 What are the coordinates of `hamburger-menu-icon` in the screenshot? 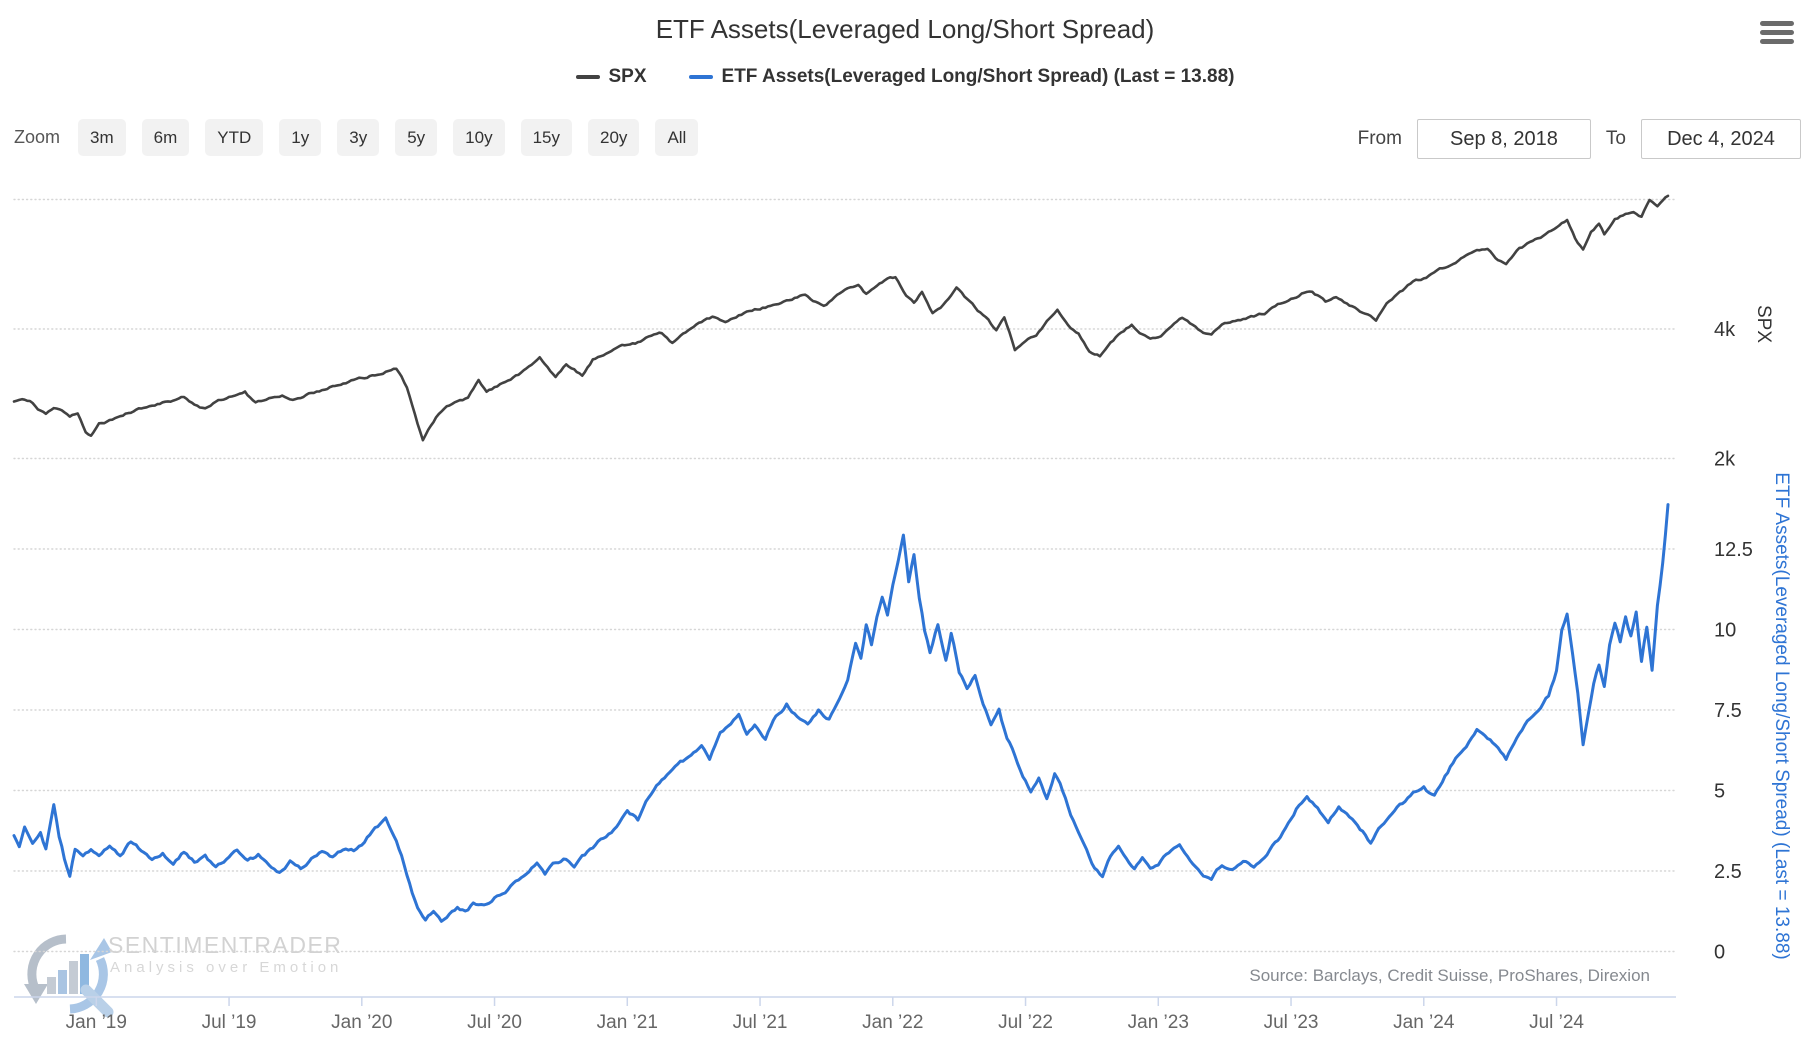 It's located at (1778, 36).